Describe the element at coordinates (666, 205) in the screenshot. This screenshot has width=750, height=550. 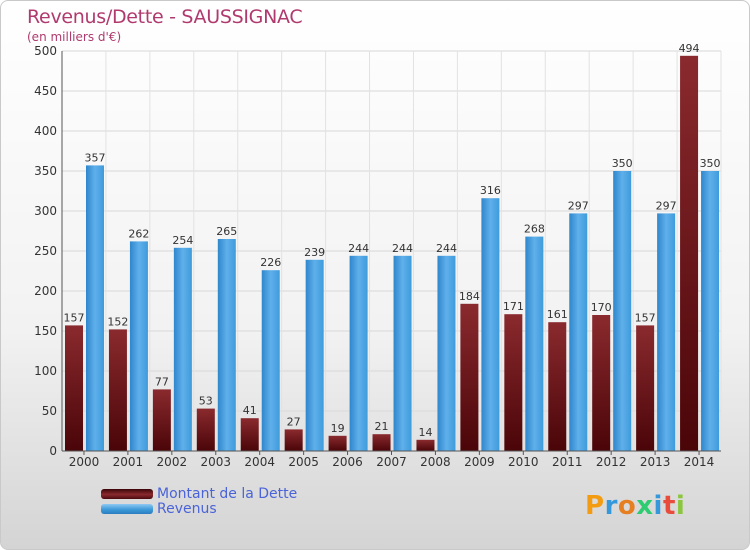
I see `value-label-revenue-2013: 297` at that location.